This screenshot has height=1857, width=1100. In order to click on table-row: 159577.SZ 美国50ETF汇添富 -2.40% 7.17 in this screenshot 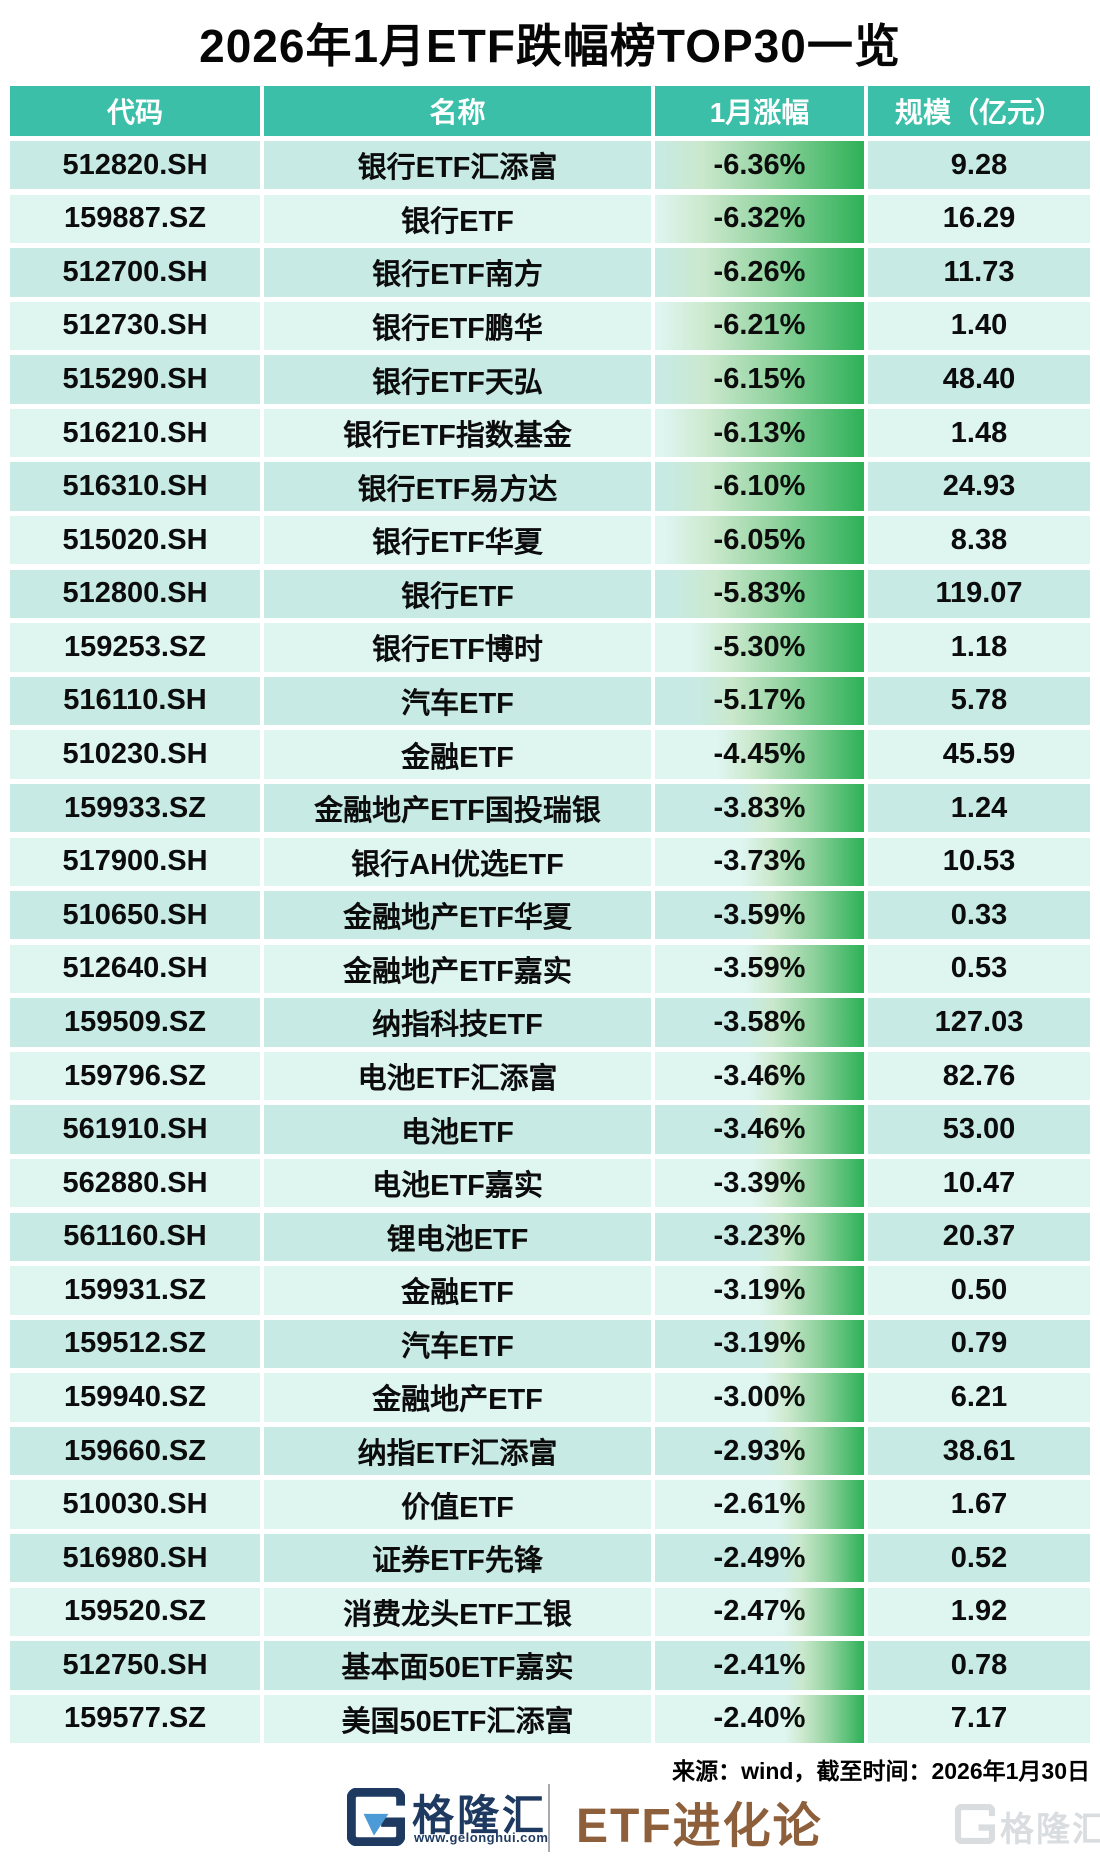, I will do `click(550, 1719)`.